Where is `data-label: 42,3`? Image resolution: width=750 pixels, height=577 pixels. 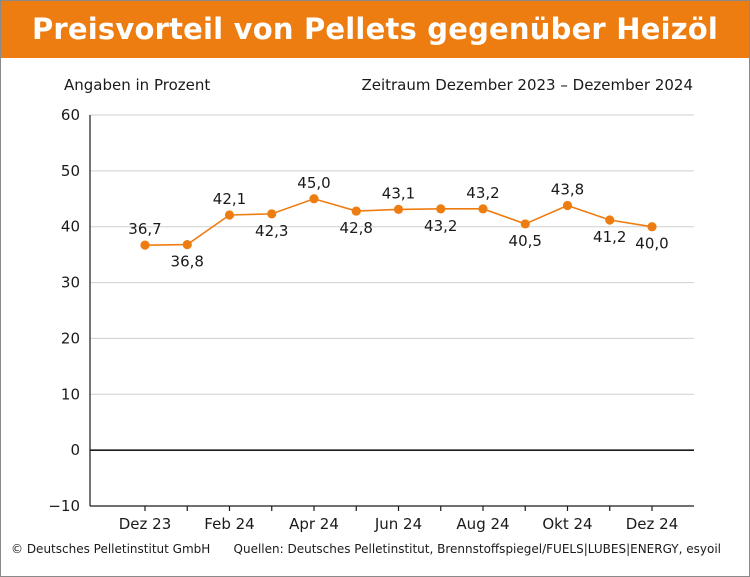
data-label: 42,3 is located at coordinates (271, 231).